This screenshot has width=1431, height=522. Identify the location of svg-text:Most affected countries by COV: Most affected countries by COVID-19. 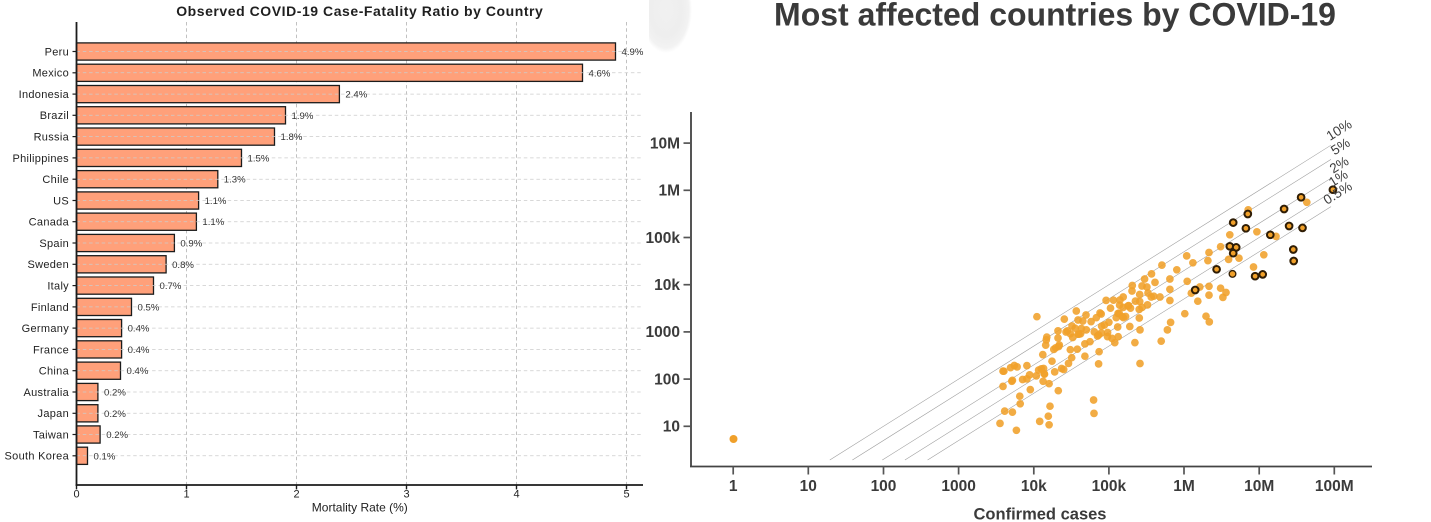
(1055, 16).